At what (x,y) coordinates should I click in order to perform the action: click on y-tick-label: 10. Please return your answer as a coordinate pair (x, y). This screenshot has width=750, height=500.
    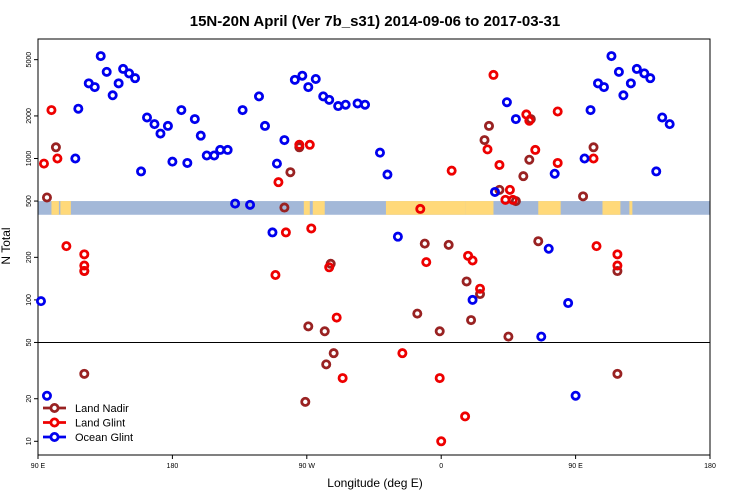
    Looking at the image, I should click on (29, 441).